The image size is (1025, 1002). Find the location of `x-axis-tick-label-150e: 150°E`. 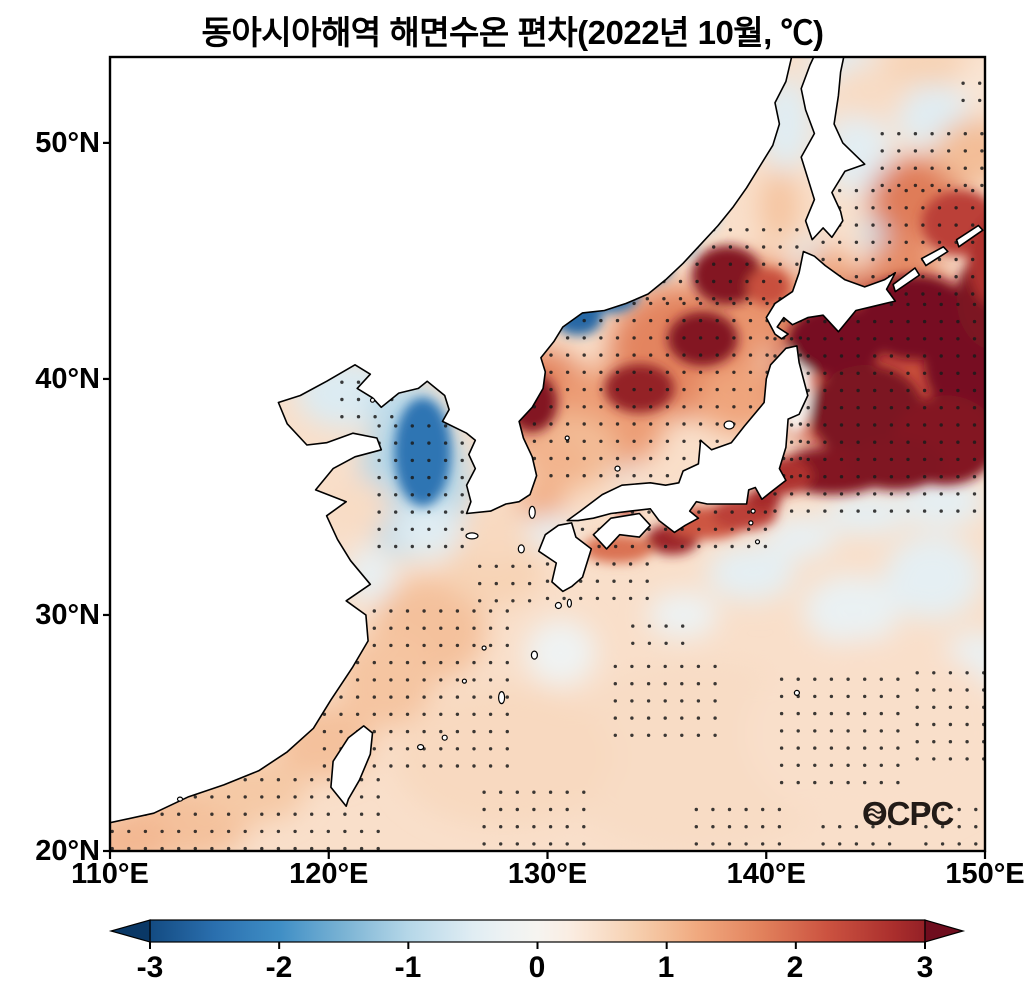

x-axis-tick-label-150e: 150°E is located at coordinates (985, 874).